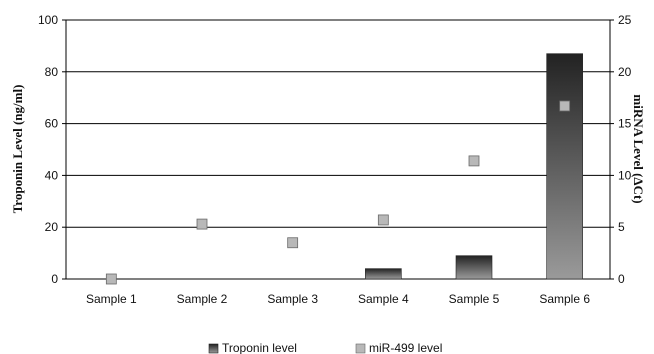  Describe the element at coordinates (474, 299) in the screenshot. I see `category-label-5: Sample 5` at that location.